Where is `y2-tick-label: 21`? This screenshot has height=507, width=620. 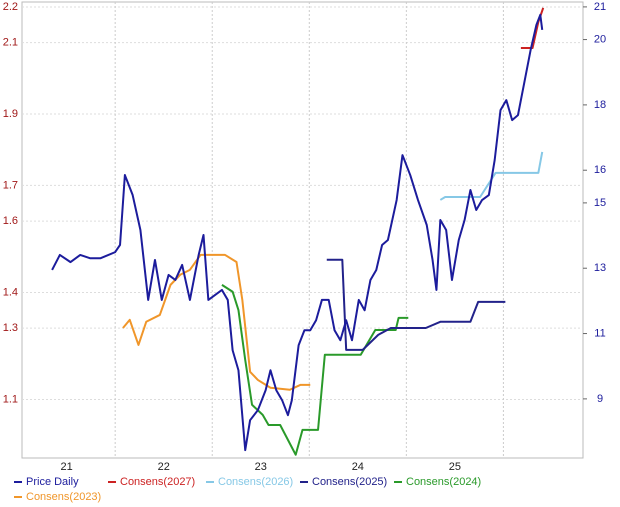
y2-tick-label: 21 is located at coordinates (600, 7).